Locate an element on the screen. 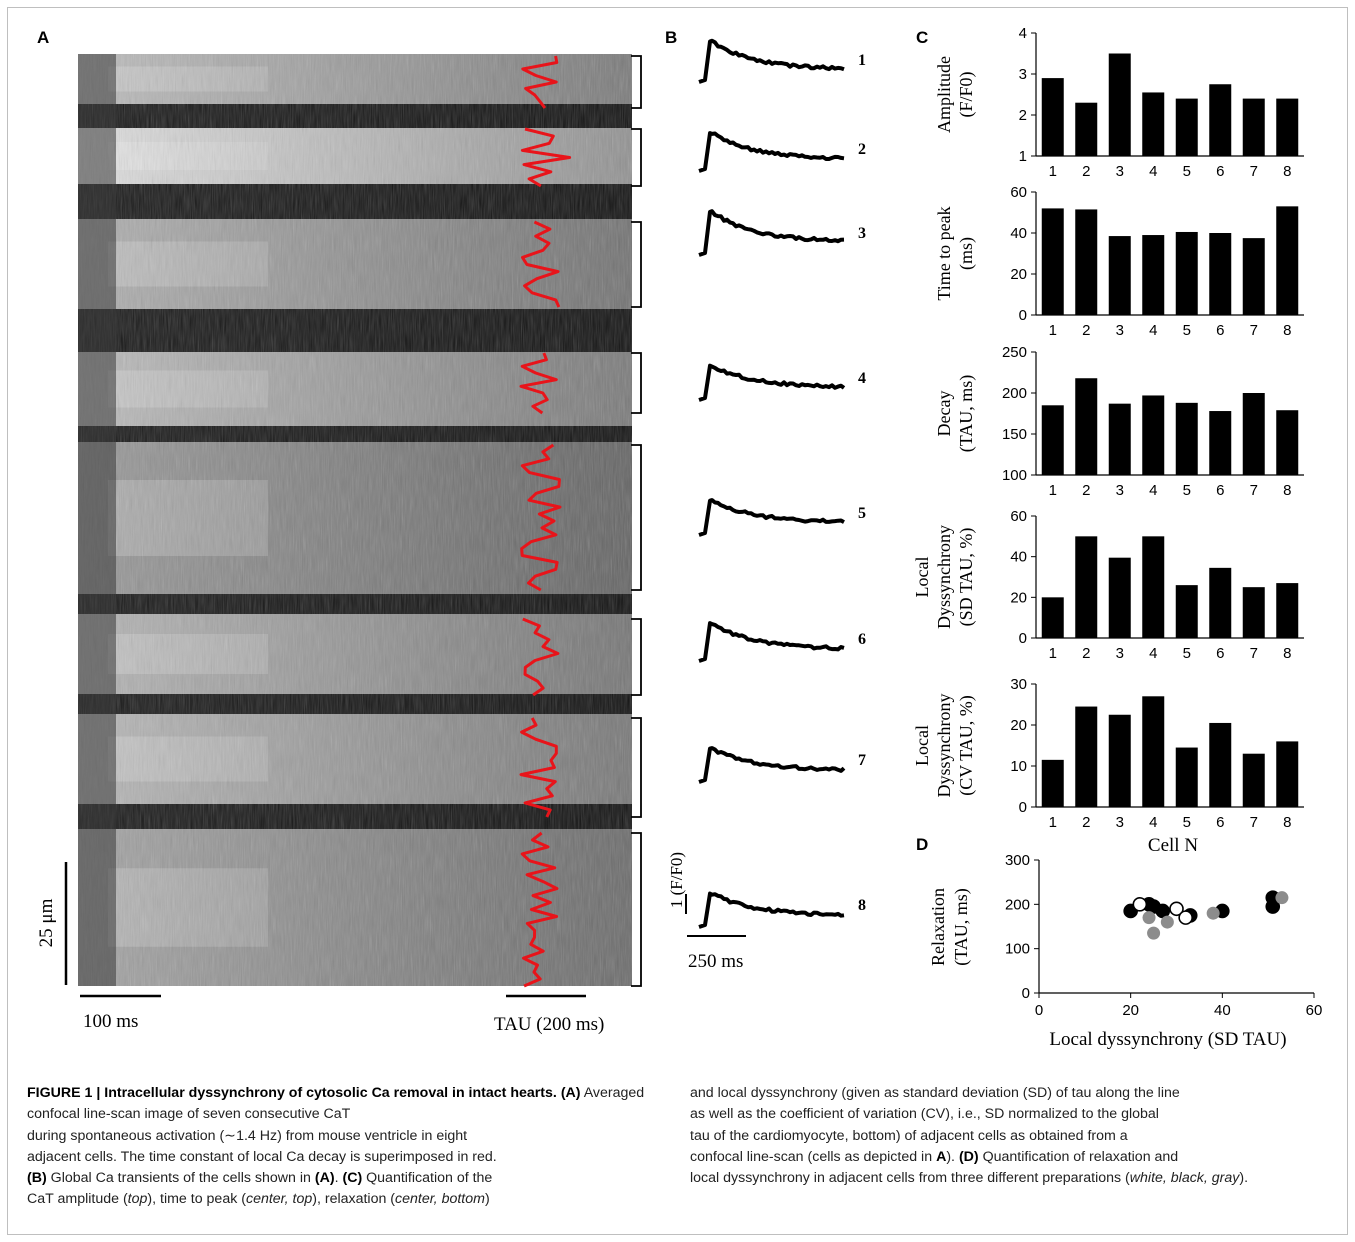 Image resolution: width=1355 pixels, height=1242 pixels. scatter-x-tick-label: 60 is located at coordinates (1314, 1010).